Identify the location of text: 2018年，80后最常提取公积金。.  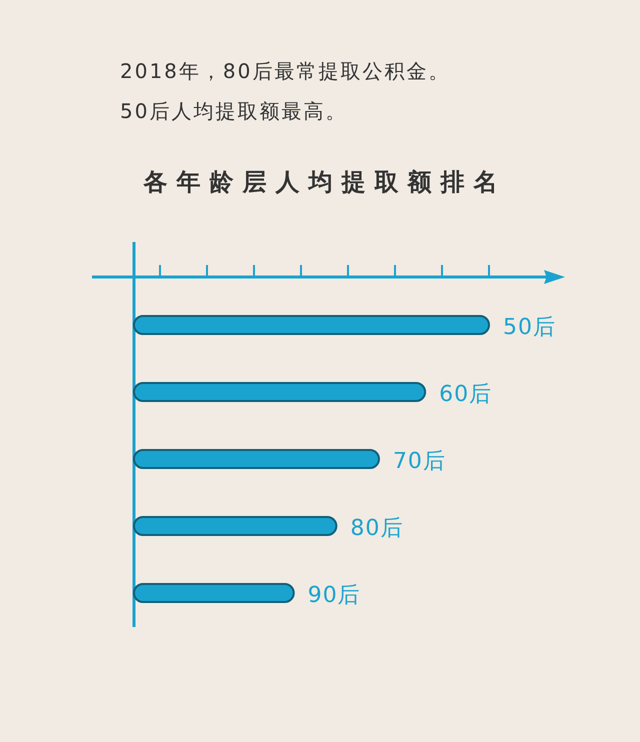
(285, 71).